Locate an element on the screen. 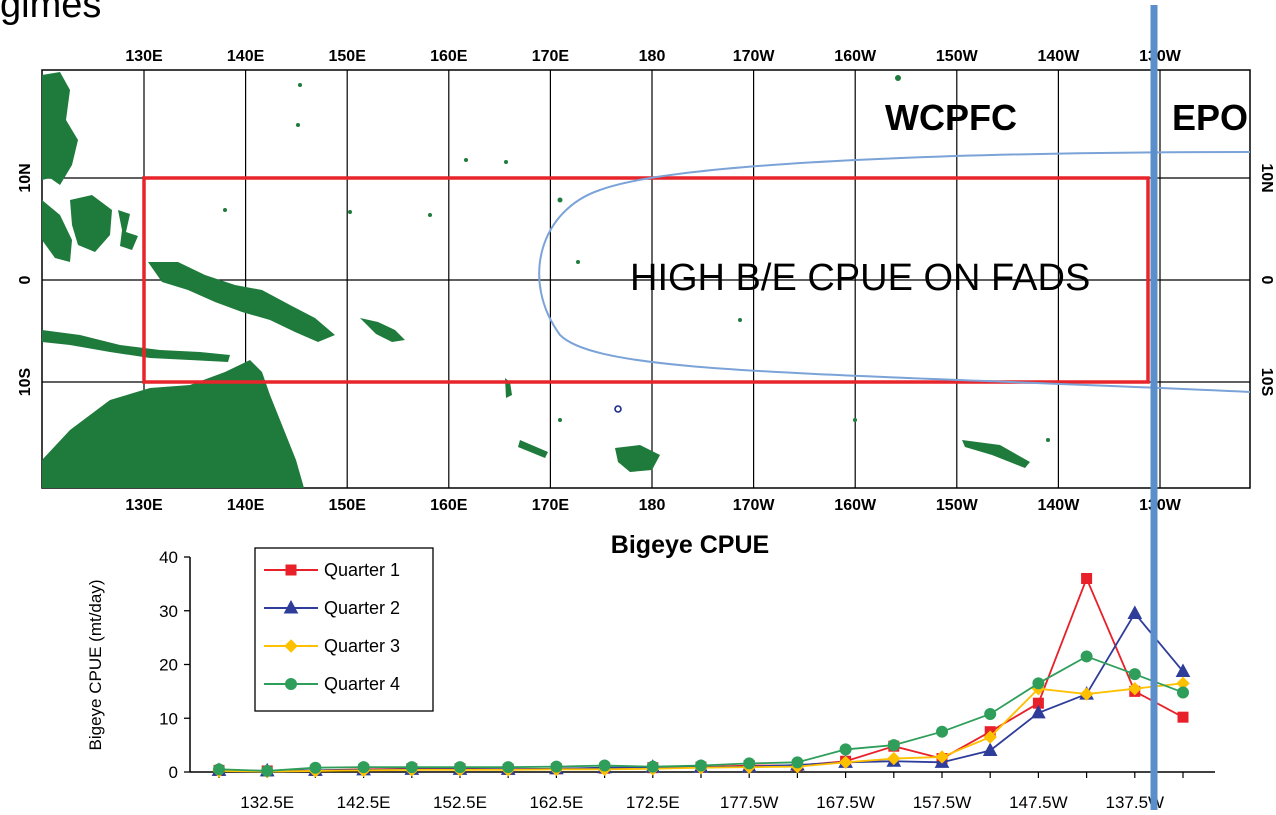 The width and height of the screenshot is (1276, 815). legend: Quarter 1 Quarter 2 Quarter 3 Quarter 4 is located at coordinates (344, 629).